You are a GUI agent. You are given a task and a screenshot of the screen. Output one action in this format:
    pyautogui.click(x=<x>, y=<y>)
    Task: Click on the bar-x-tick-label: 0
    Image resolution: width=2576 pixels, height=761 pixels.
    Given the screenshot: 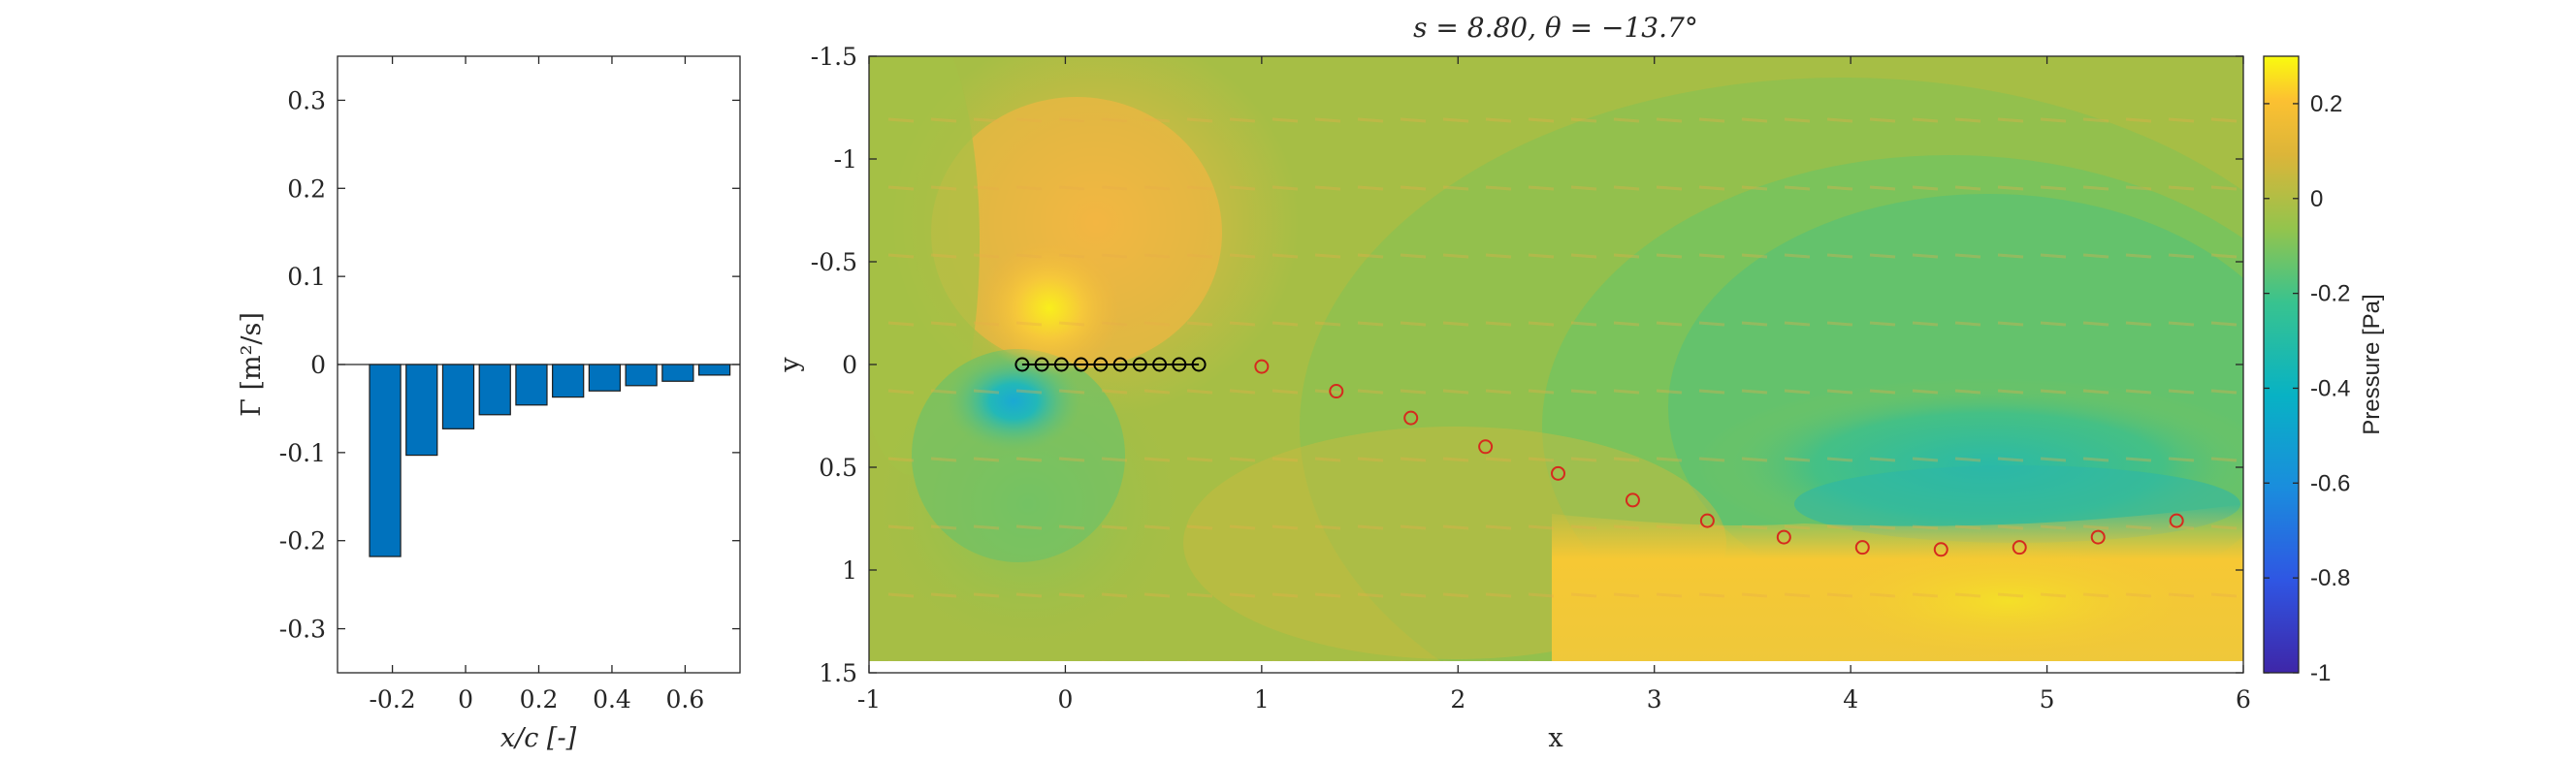 What is the action you would take?
    pyautogui.click(x=465, y=699)
    